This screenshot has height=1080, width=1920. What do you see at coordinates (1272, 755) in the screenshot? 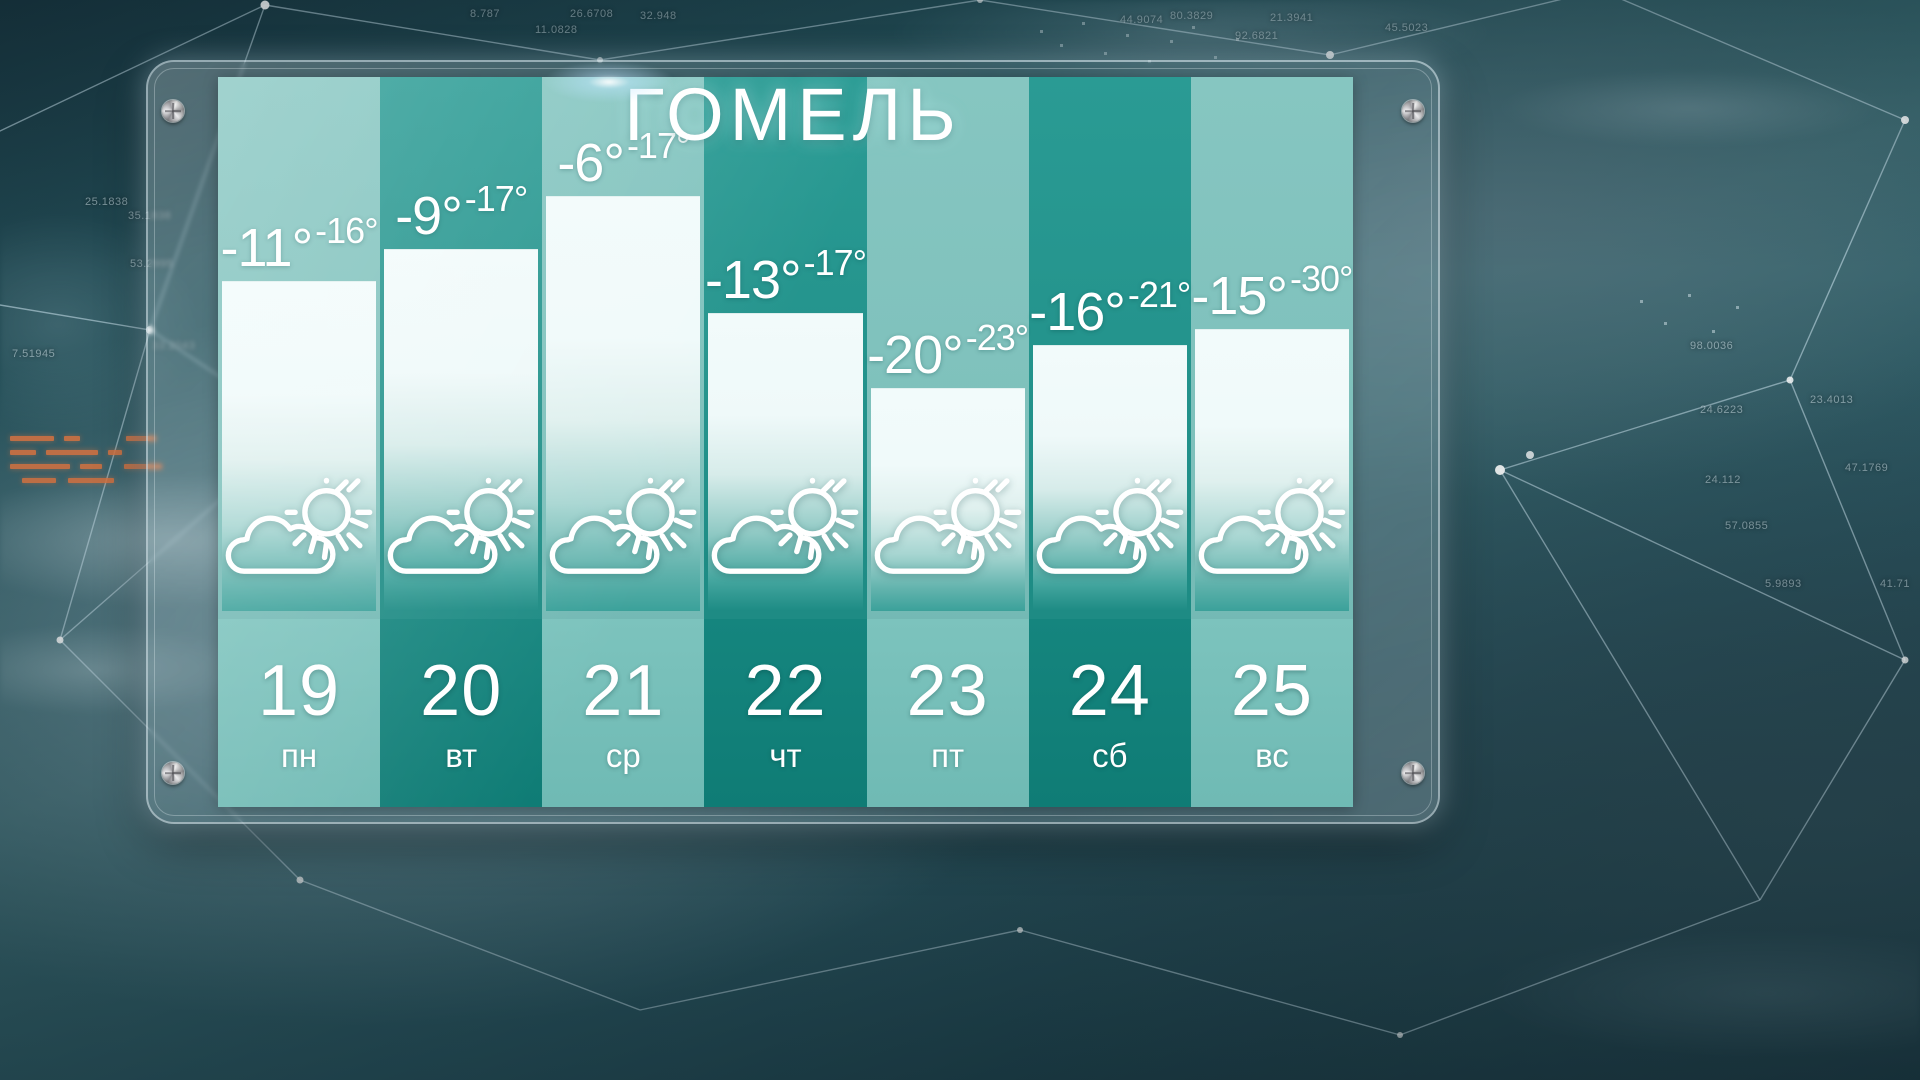
I see `day-weekday: вс` at bounding box center [1272, 755].